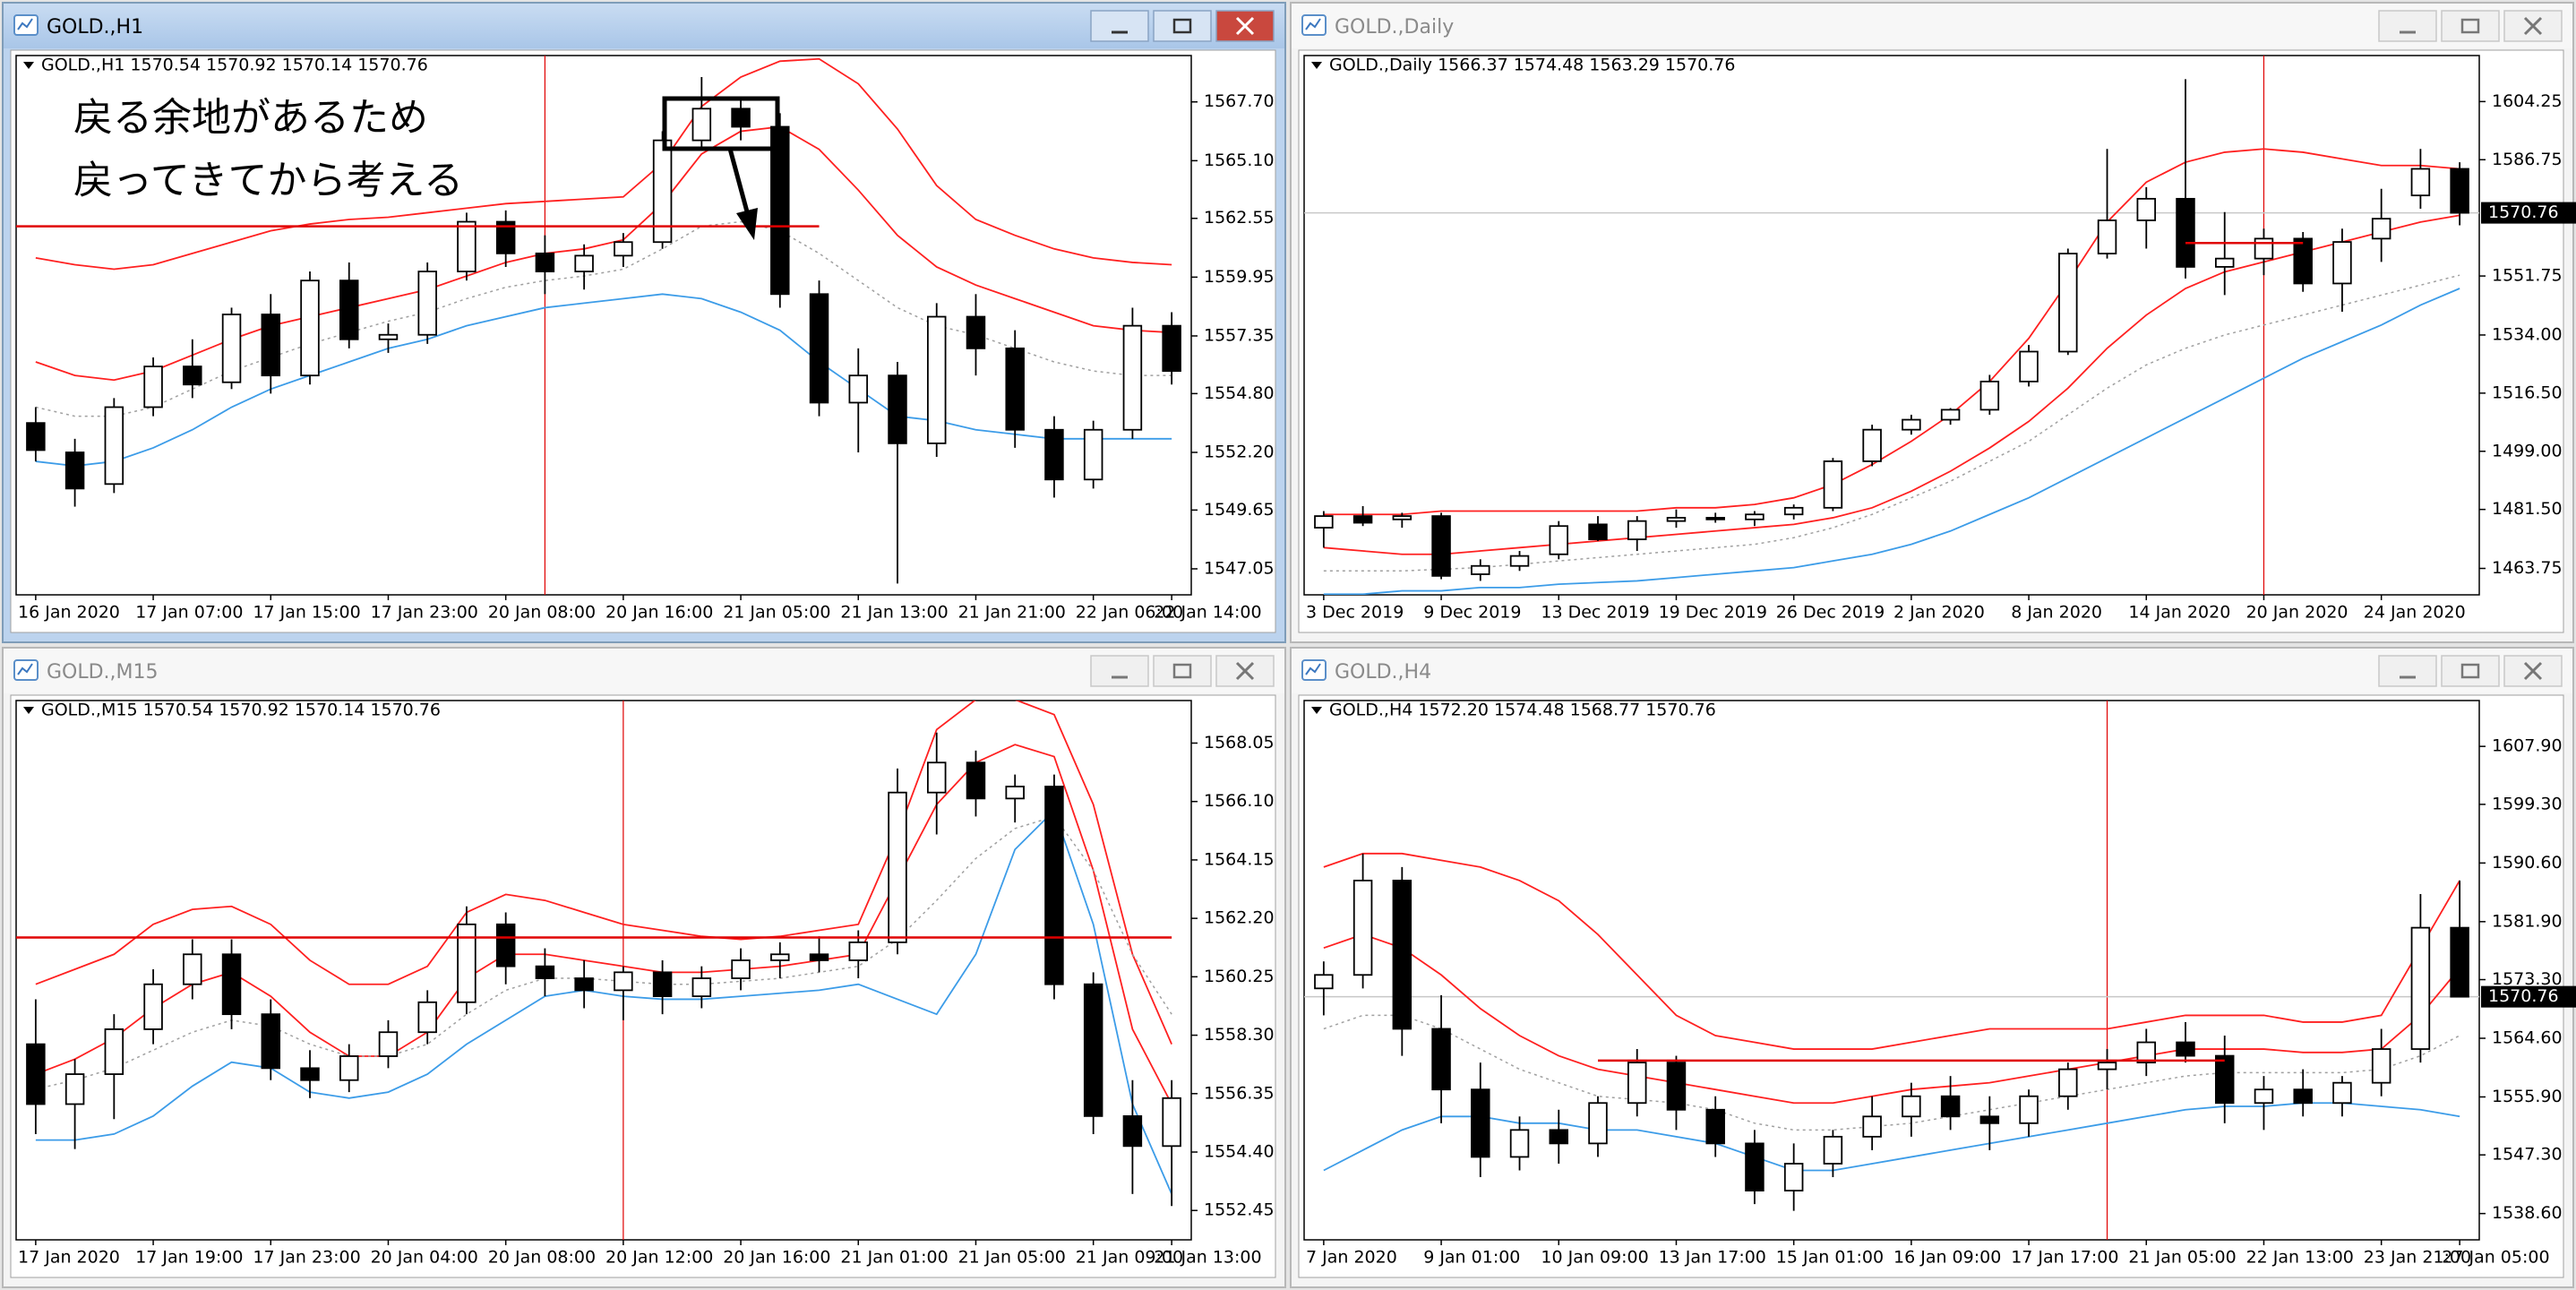  I want to click on y-tick-label: 1534.00, so click(2527, 334).